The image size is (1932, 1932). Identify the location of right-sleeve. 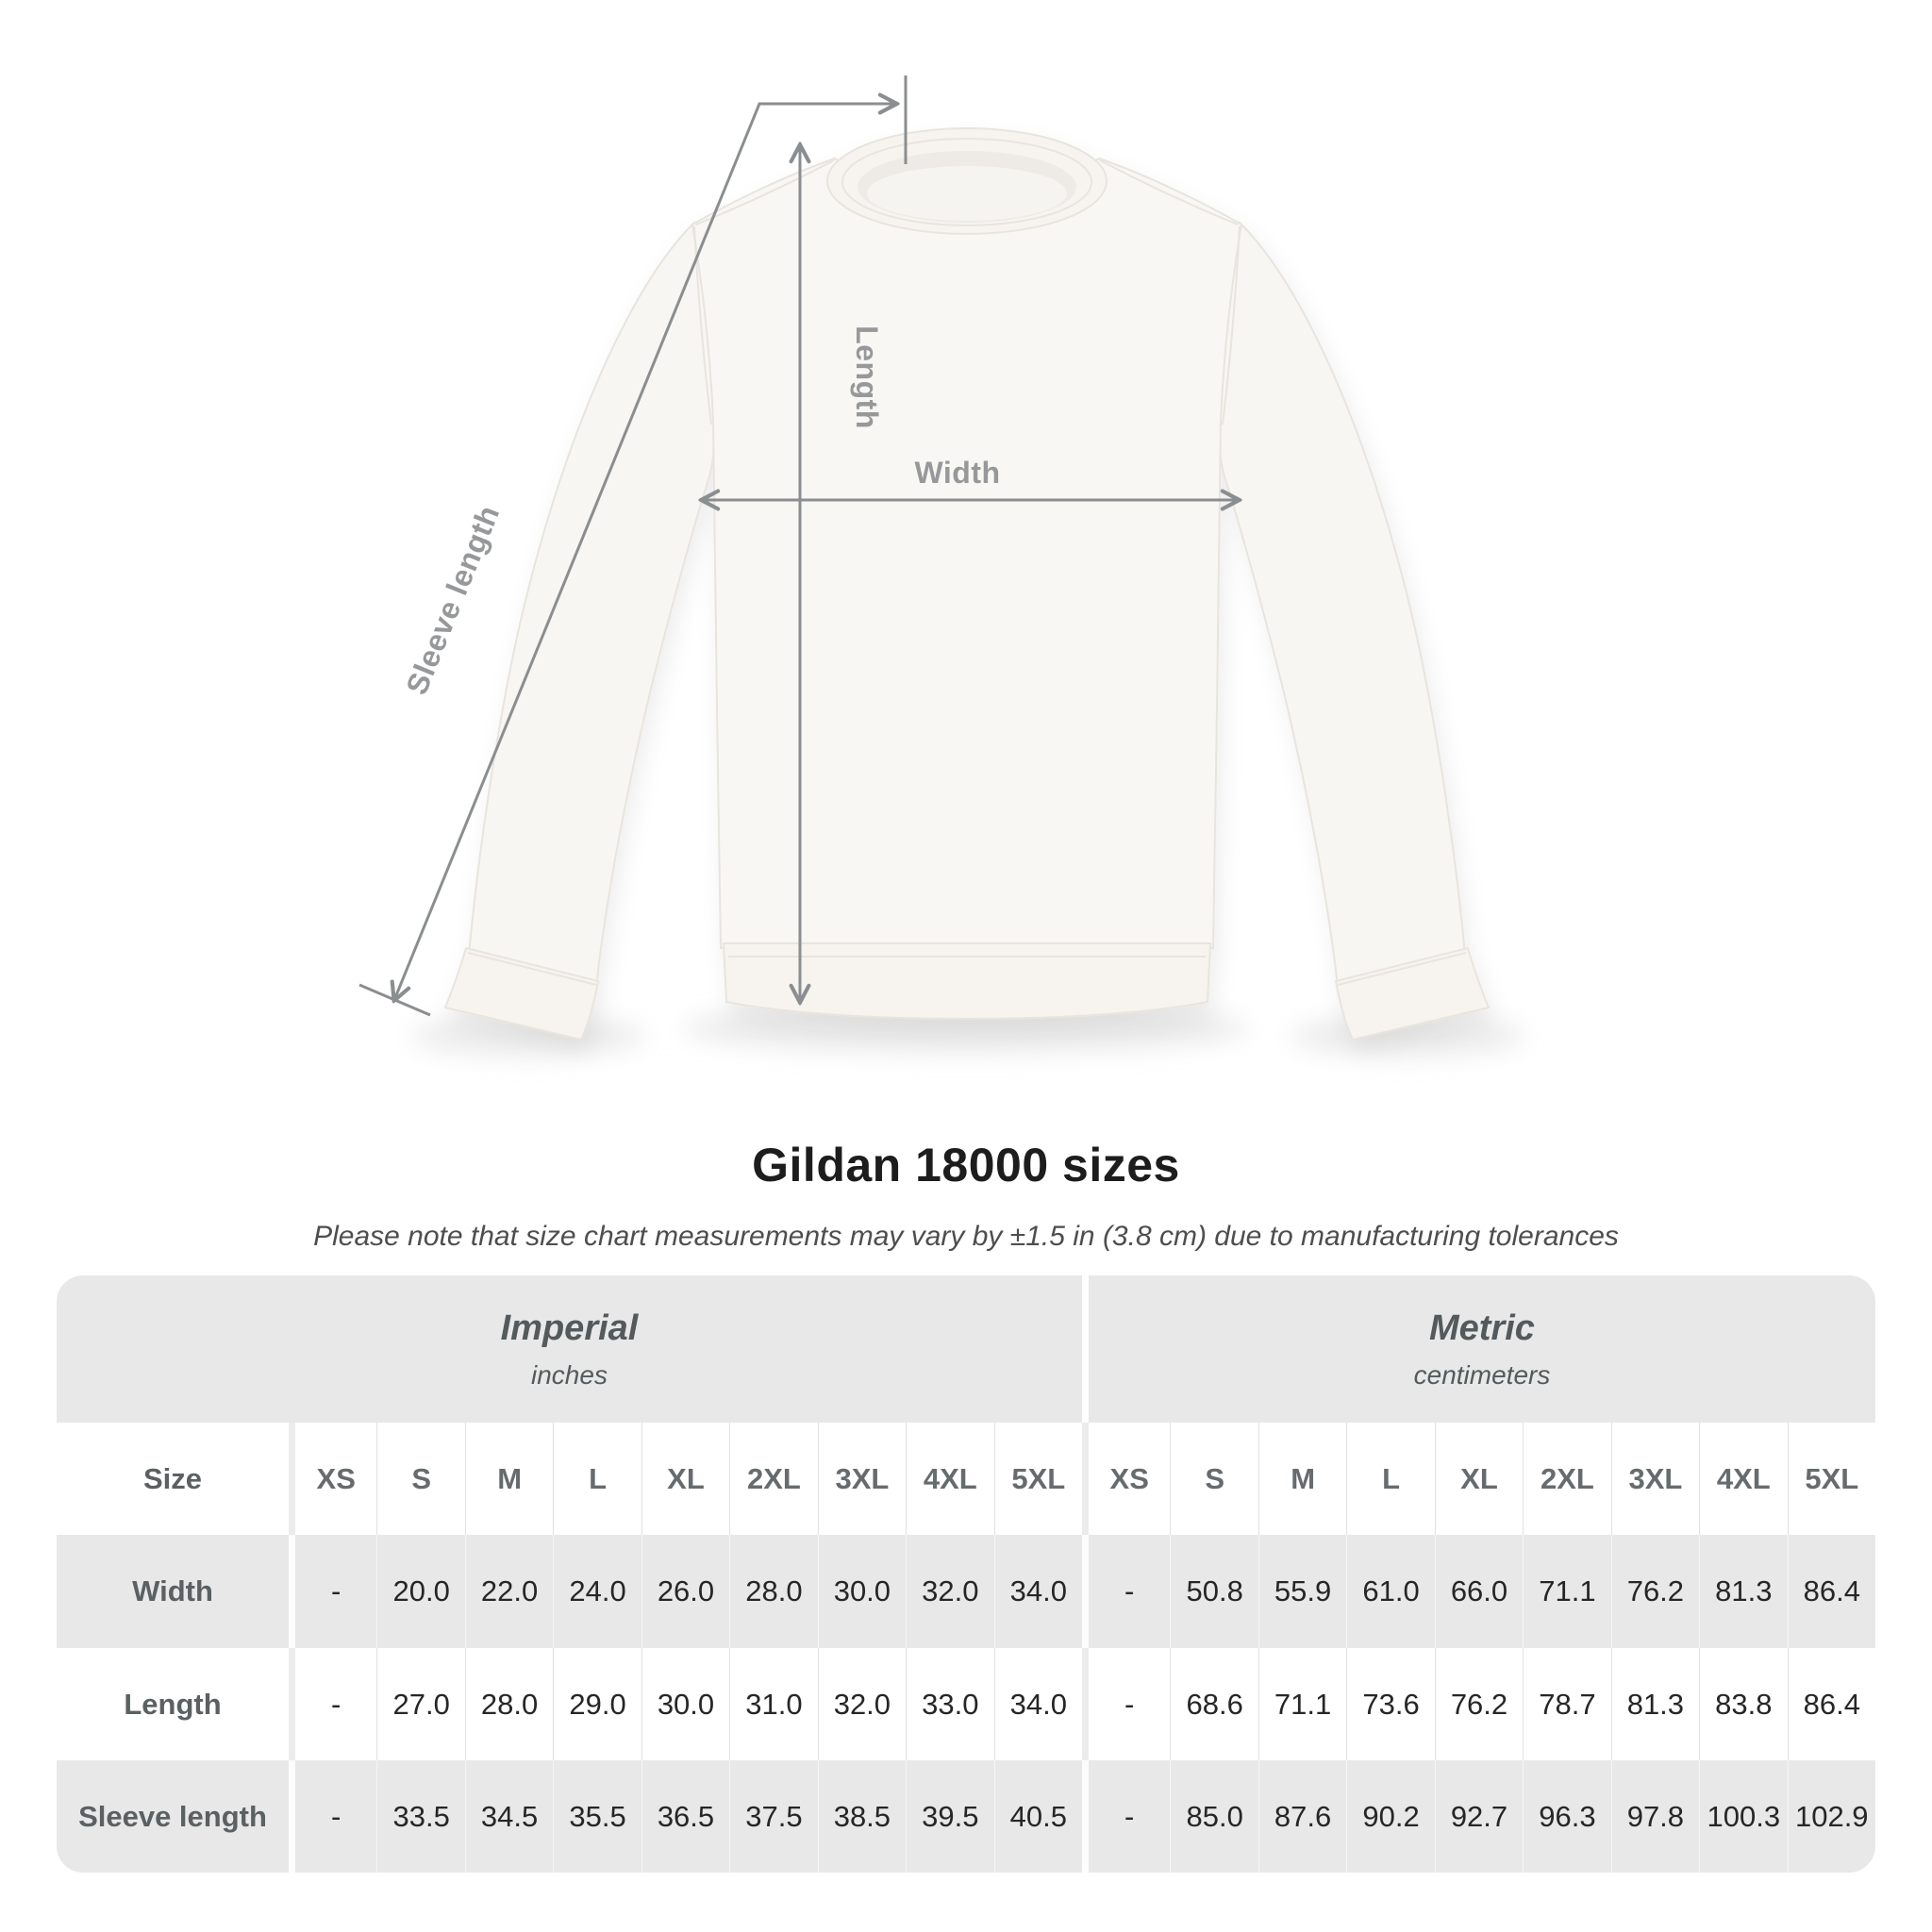
(1343, 605).